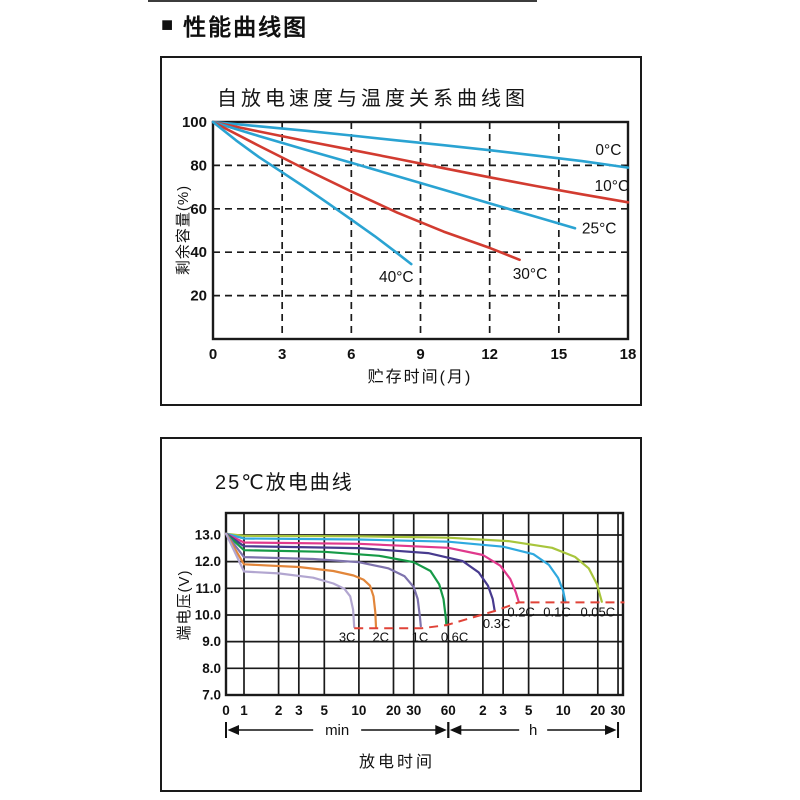 This screenshot has width=800, height=800. Describe the element at coordinates (211, 641) in the screenshot. I see `chart2-ytick: 9.0` at that location.